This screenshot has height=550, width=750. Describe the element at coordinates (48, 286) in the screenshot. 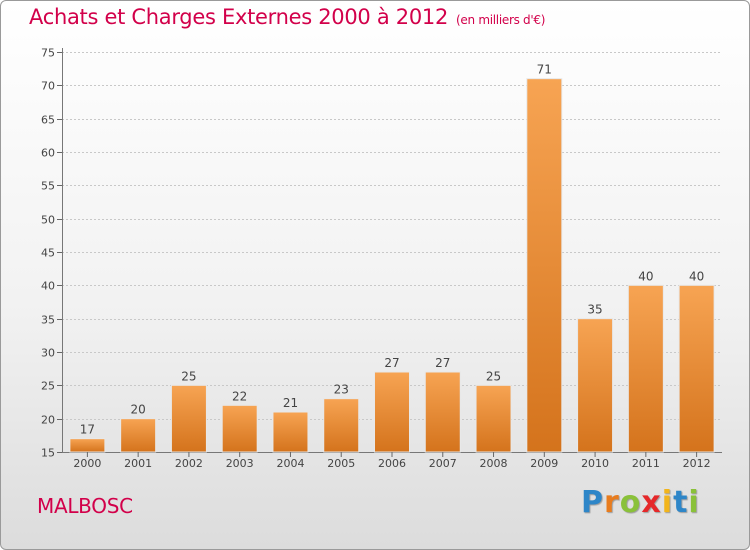

I see `y-tick-label: 40` at that location.